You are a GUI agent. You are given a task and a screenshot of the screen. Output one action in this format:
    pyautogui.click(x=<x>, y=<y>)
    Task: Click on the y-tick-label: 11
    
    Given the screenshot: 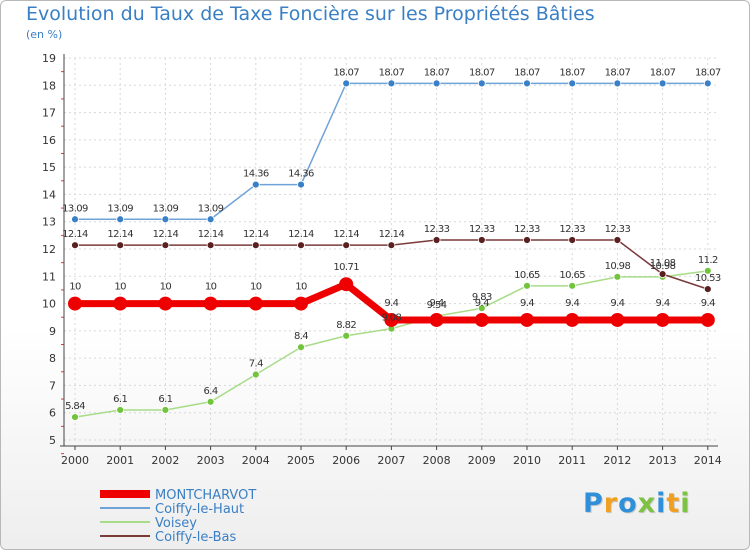 What is the action you would take?
    pyautogui.click(x=49, y=276)
    